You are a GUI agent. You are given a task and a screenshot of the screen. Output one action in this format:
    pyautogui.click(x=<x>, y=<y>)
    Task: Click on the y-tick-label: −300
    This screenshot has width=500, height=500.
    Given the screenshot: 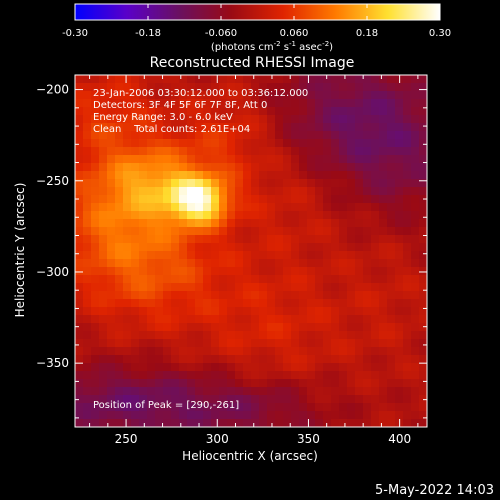 What is the action you would take?
    pyautogui.click(x=52, y=272)
    